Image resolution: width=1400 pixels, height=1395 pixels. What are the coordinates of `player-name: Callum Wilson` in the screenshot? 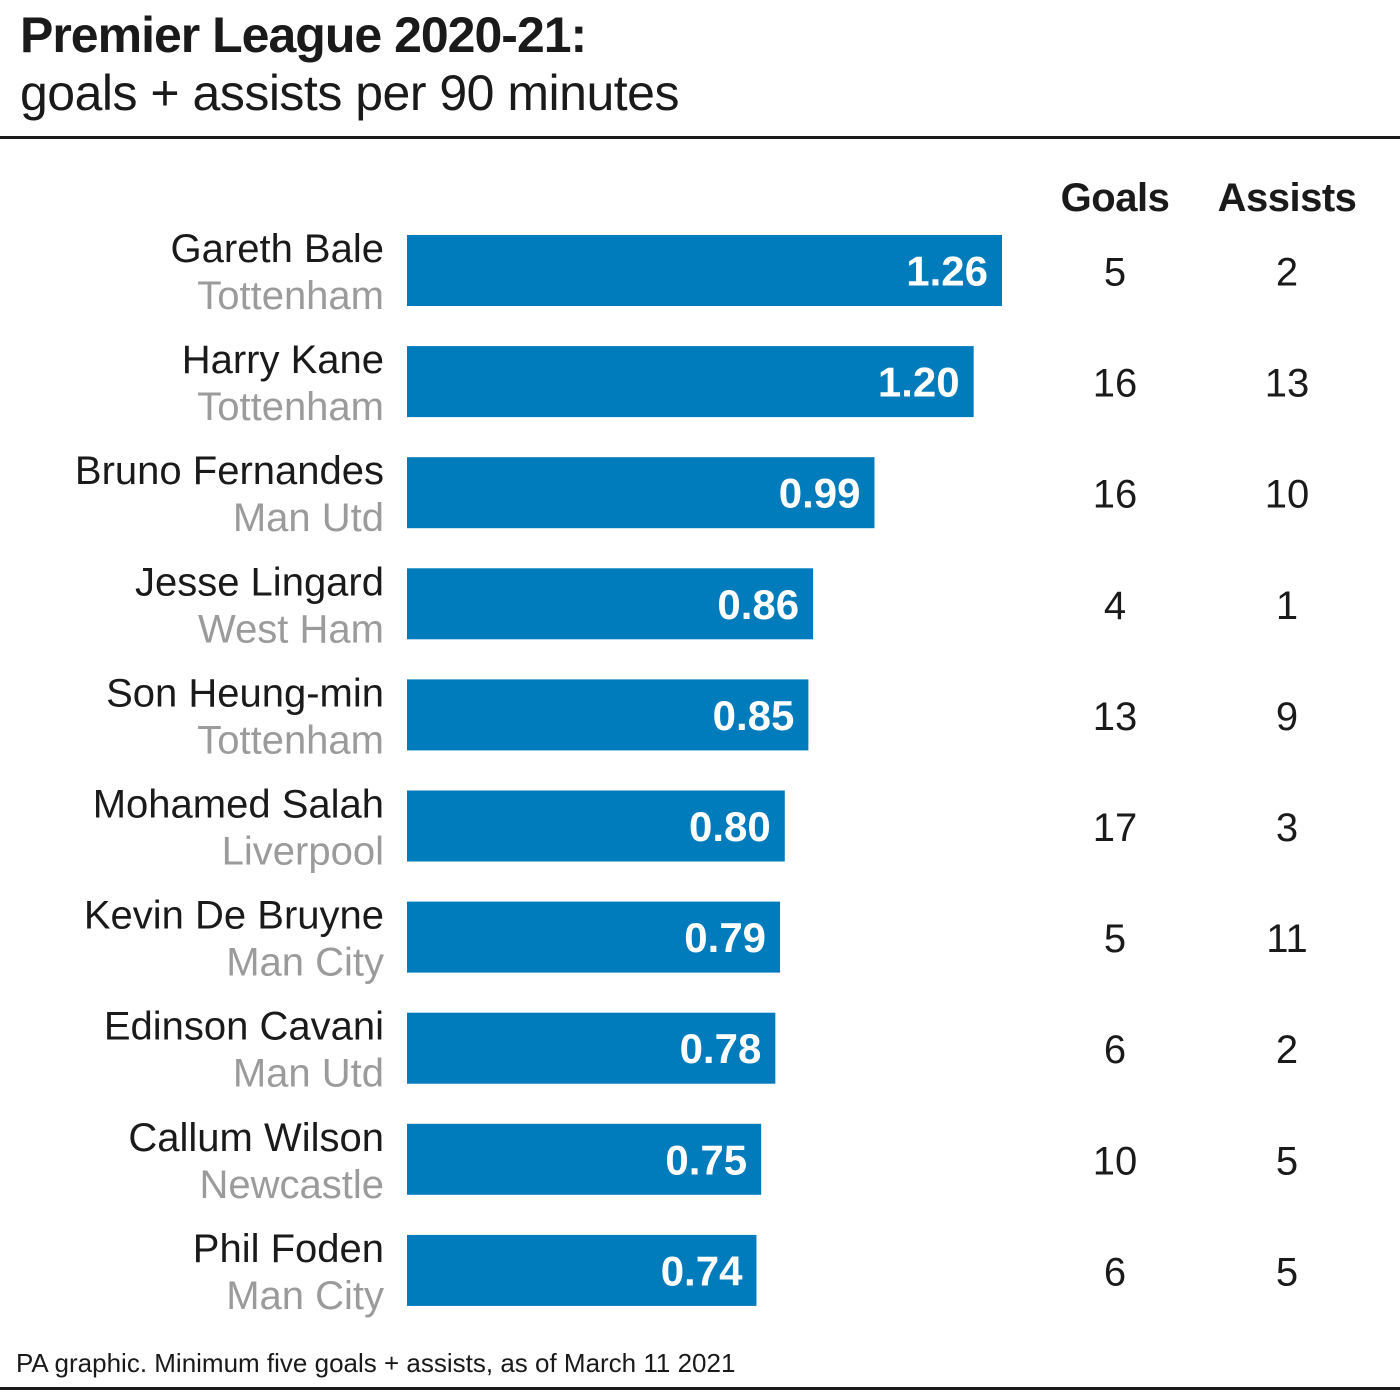 It's located at (256, 1138).